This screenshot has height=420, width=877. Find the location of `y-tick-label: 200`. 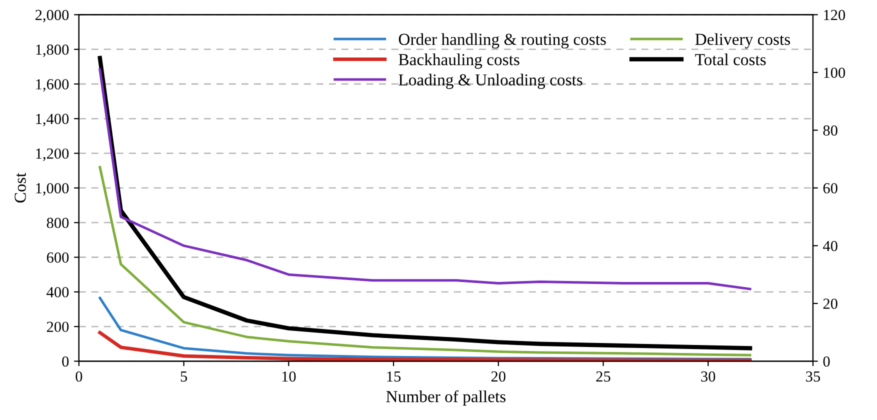

y-tick-label: 200 is located at coordinates (57, 327).